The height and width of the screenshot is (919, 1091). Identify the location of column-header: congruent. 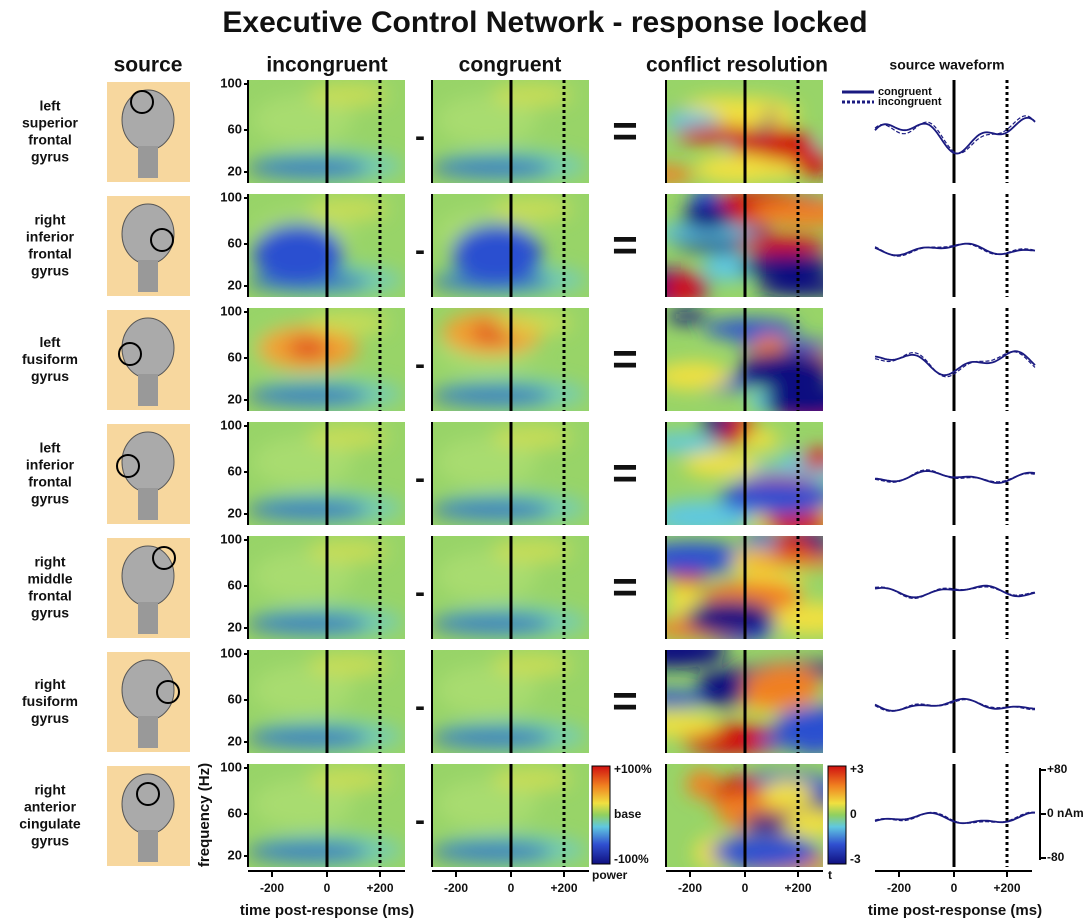
(510, 65).